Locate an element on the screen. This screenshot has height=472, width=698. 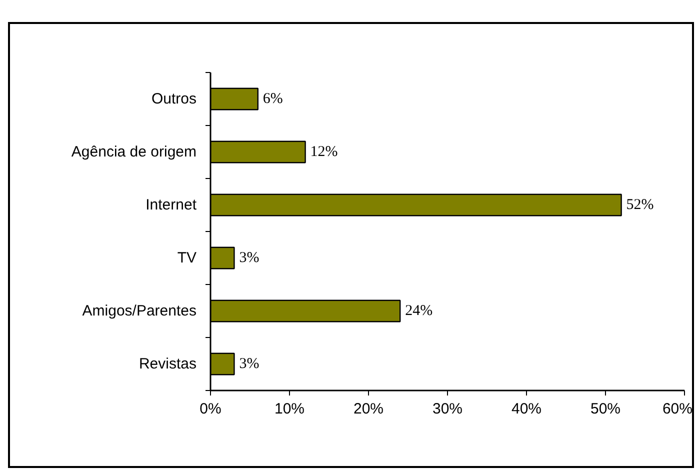
data-label: 12% is located at coordinates (324, 152).